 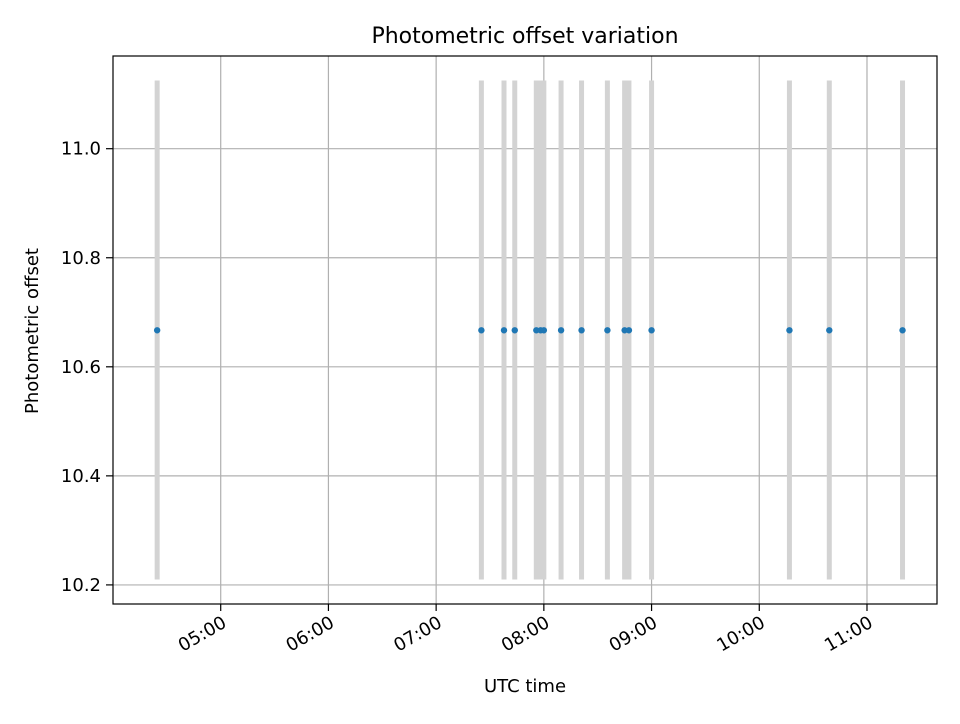 I want to click on x-tick-label: 05:00, so click(x=202, y=634).